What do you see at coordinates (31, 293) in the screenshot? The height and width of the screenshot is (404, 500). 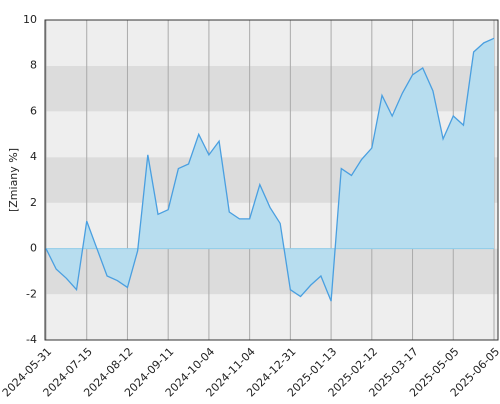 I see `y-tick-label: -2` at bounding box center [31, 293].